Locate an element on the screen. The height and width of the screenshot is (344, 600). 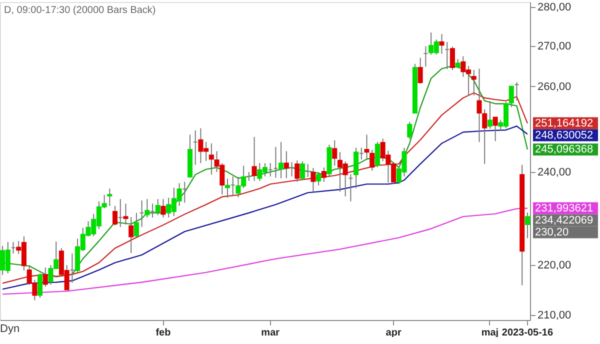
data-label: 231,993621 is located at coordinates (564, 208).